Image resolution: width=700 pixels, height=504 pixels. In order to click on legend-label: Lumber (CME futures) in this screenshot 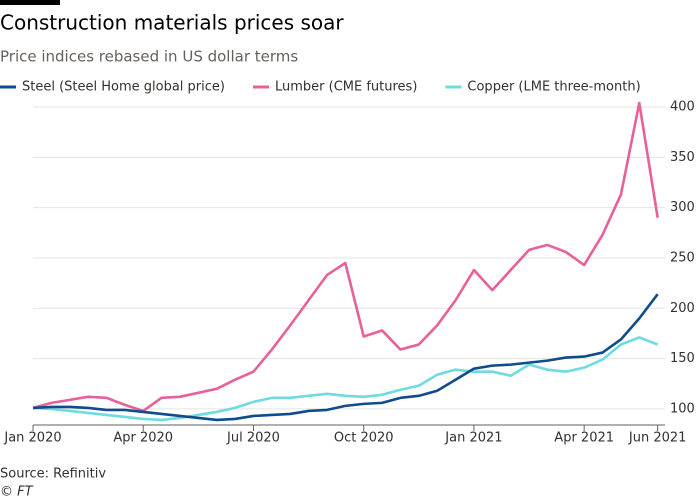, I will do `click(346, 87)`.